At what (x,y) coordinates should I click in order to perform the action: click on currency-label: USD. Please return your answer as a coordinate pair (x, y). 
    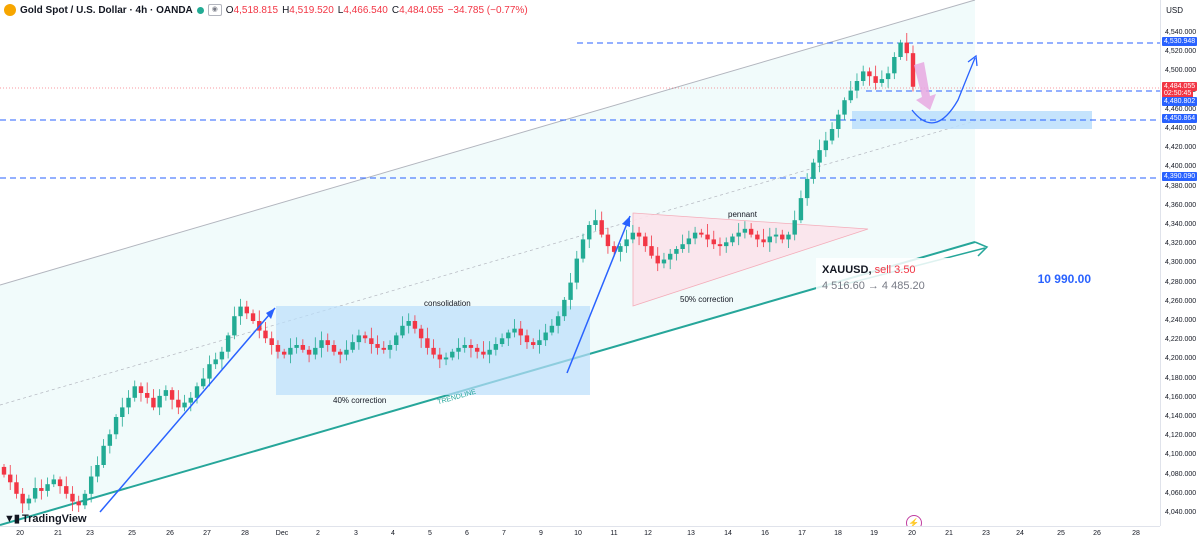
    Looking at the image, I should click on (1174, 10).